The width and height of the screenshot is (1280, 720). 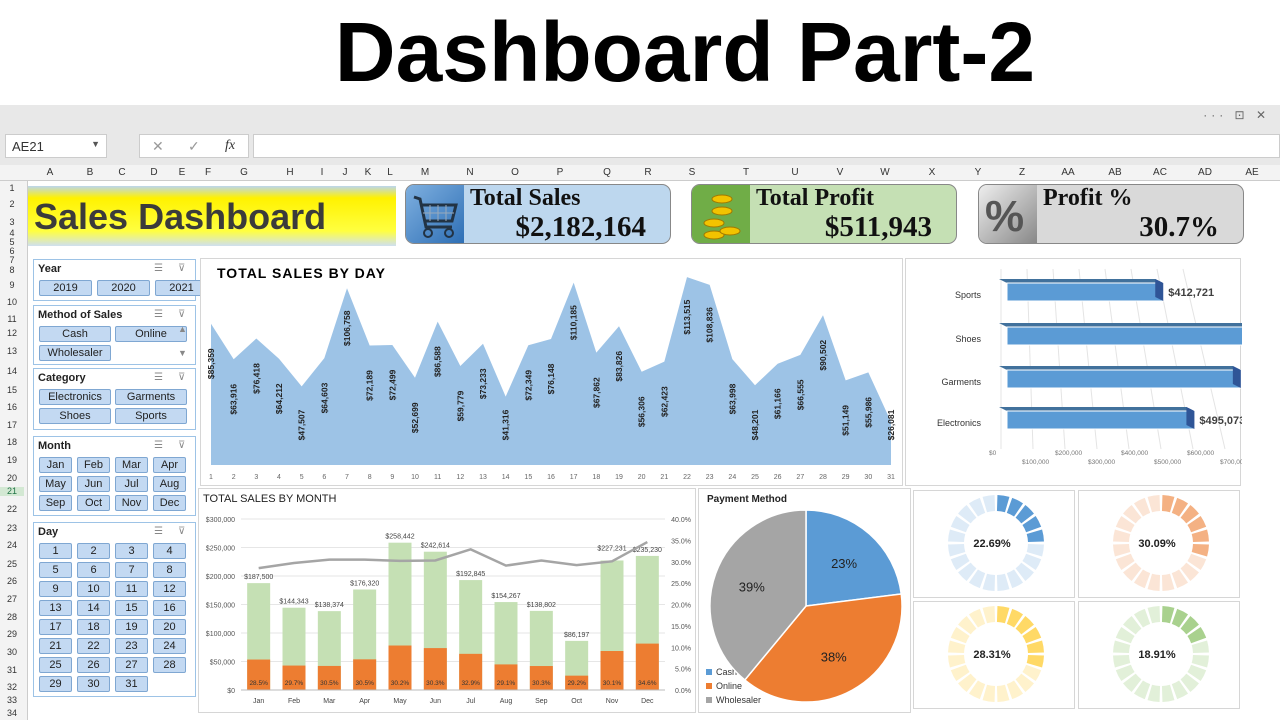 What do you see at coordinates (12, 319) in the screenshot?
I see `row-header: 11` at bounding box center [12, 319].